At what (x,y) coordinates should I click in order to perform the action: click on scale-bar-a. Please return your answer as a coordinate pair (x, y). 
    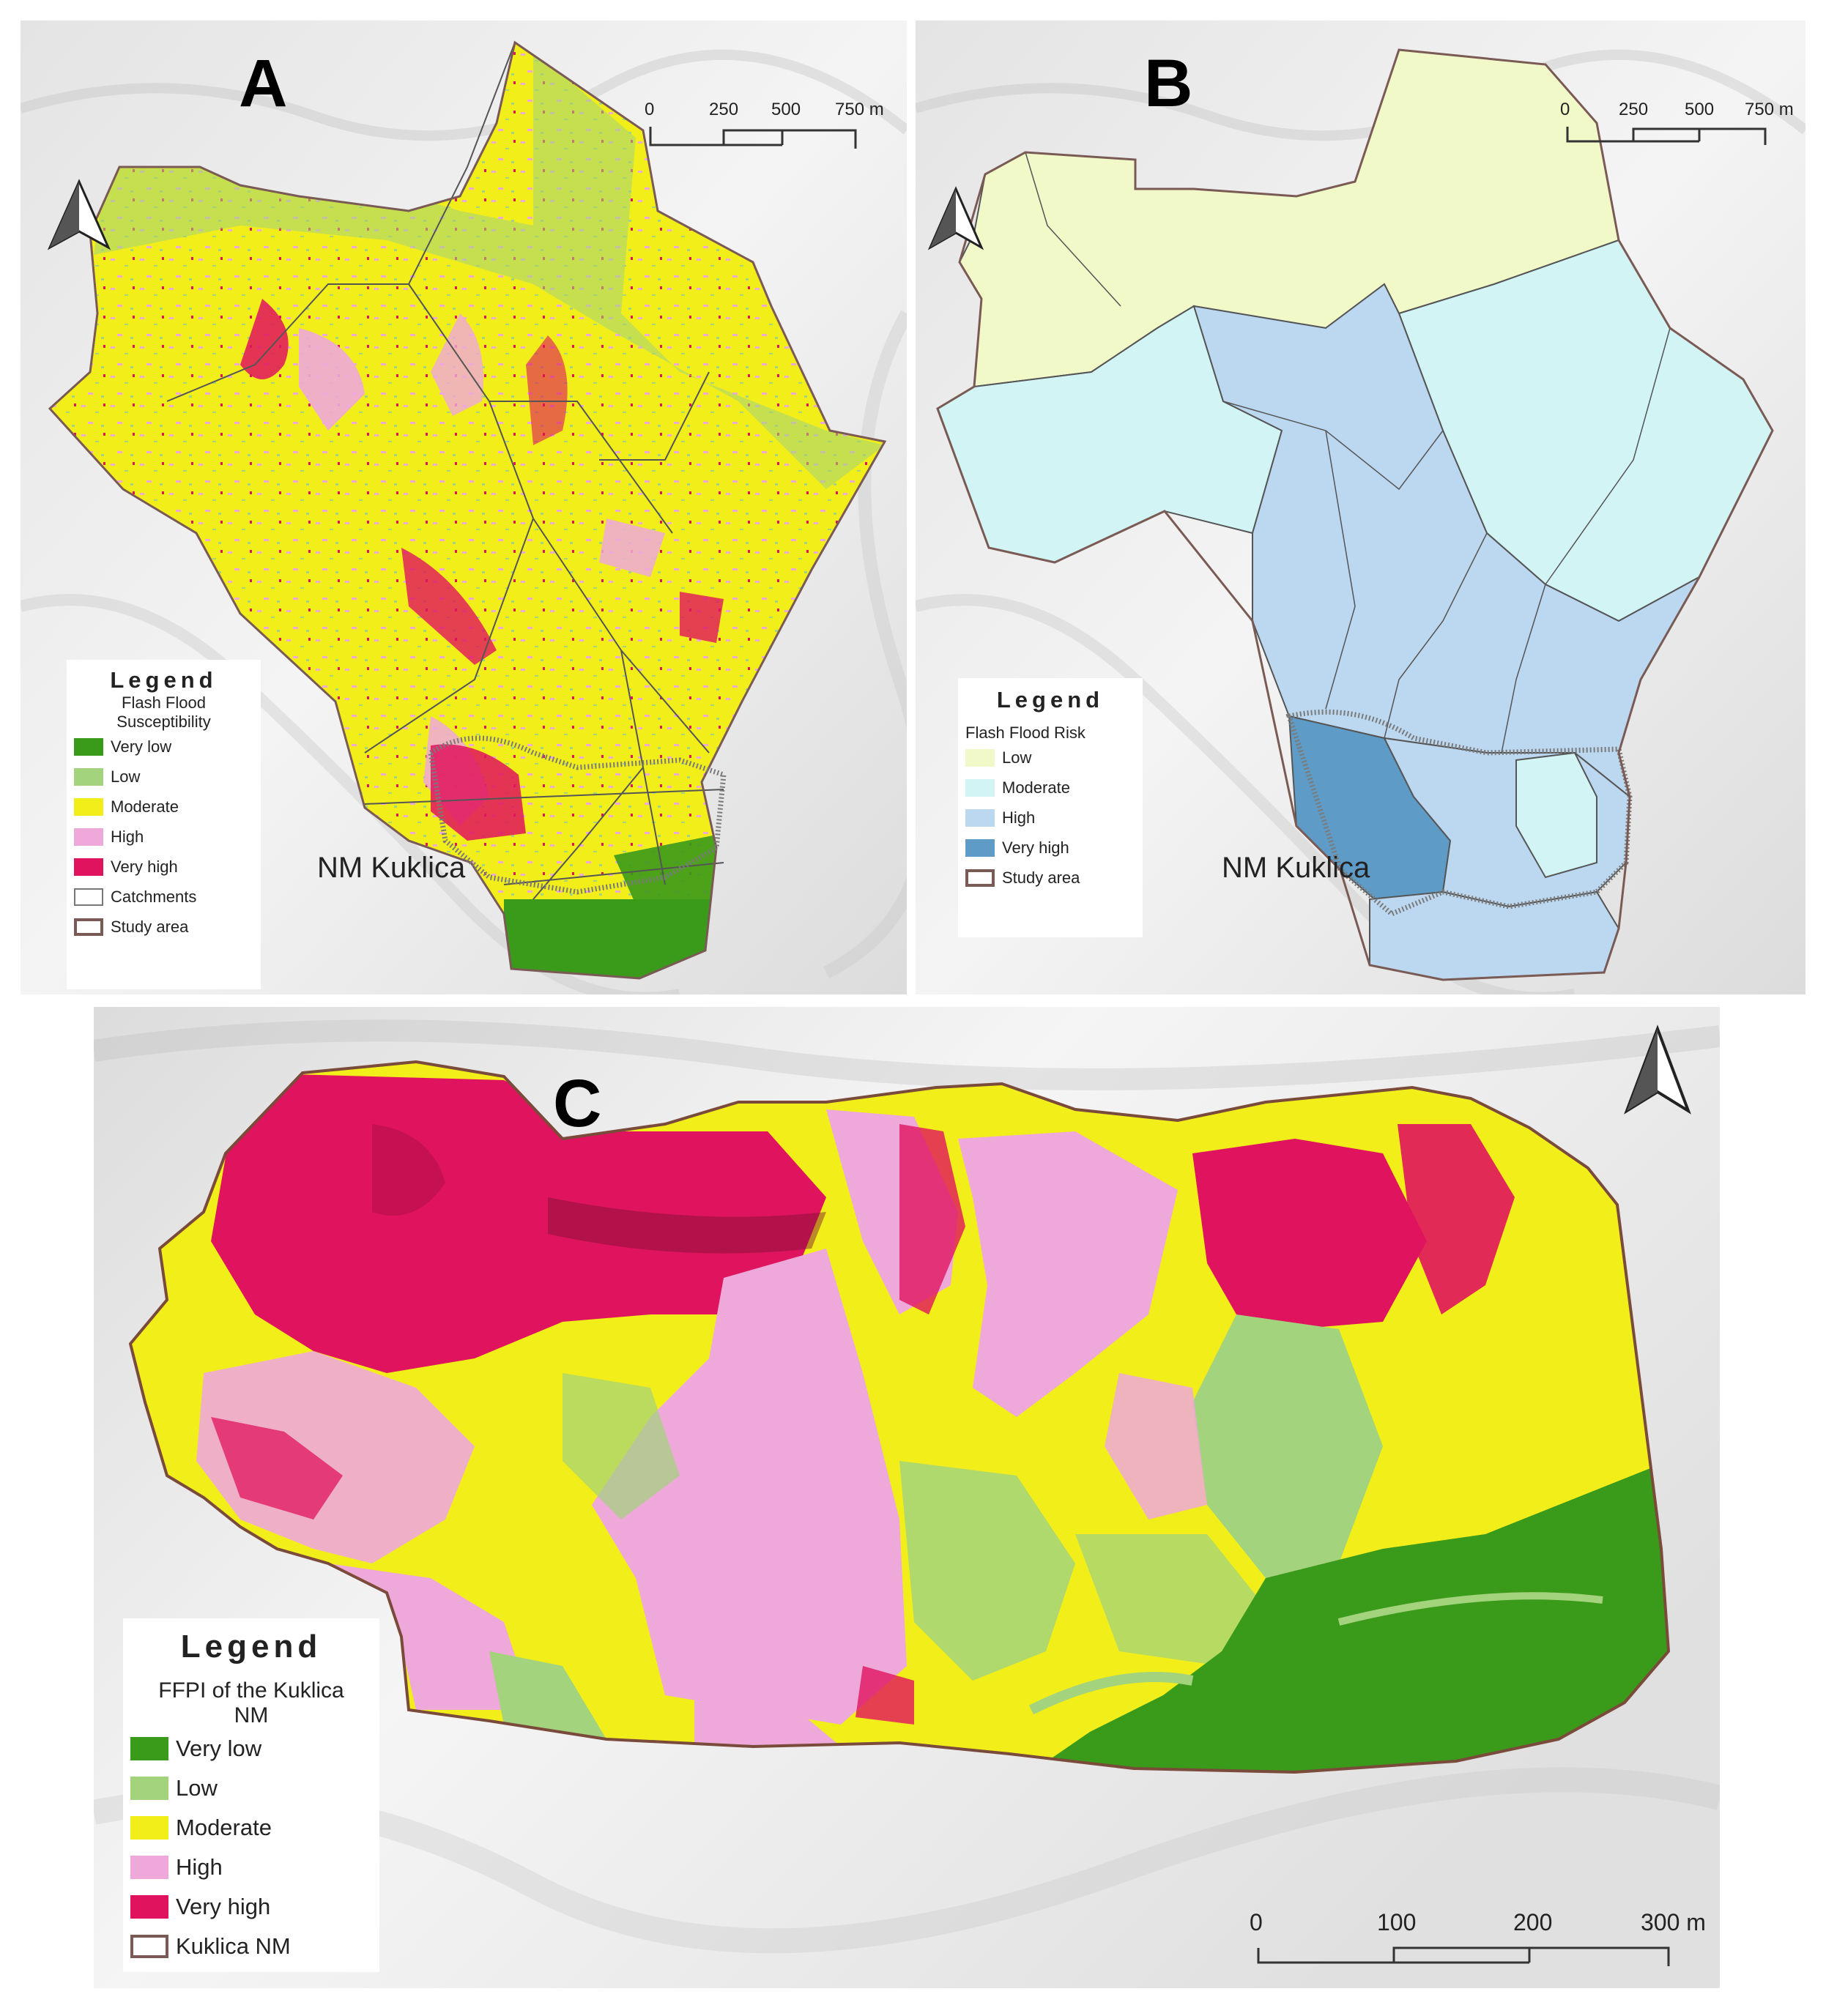
    Looking at the image, I should click on (753, 138).